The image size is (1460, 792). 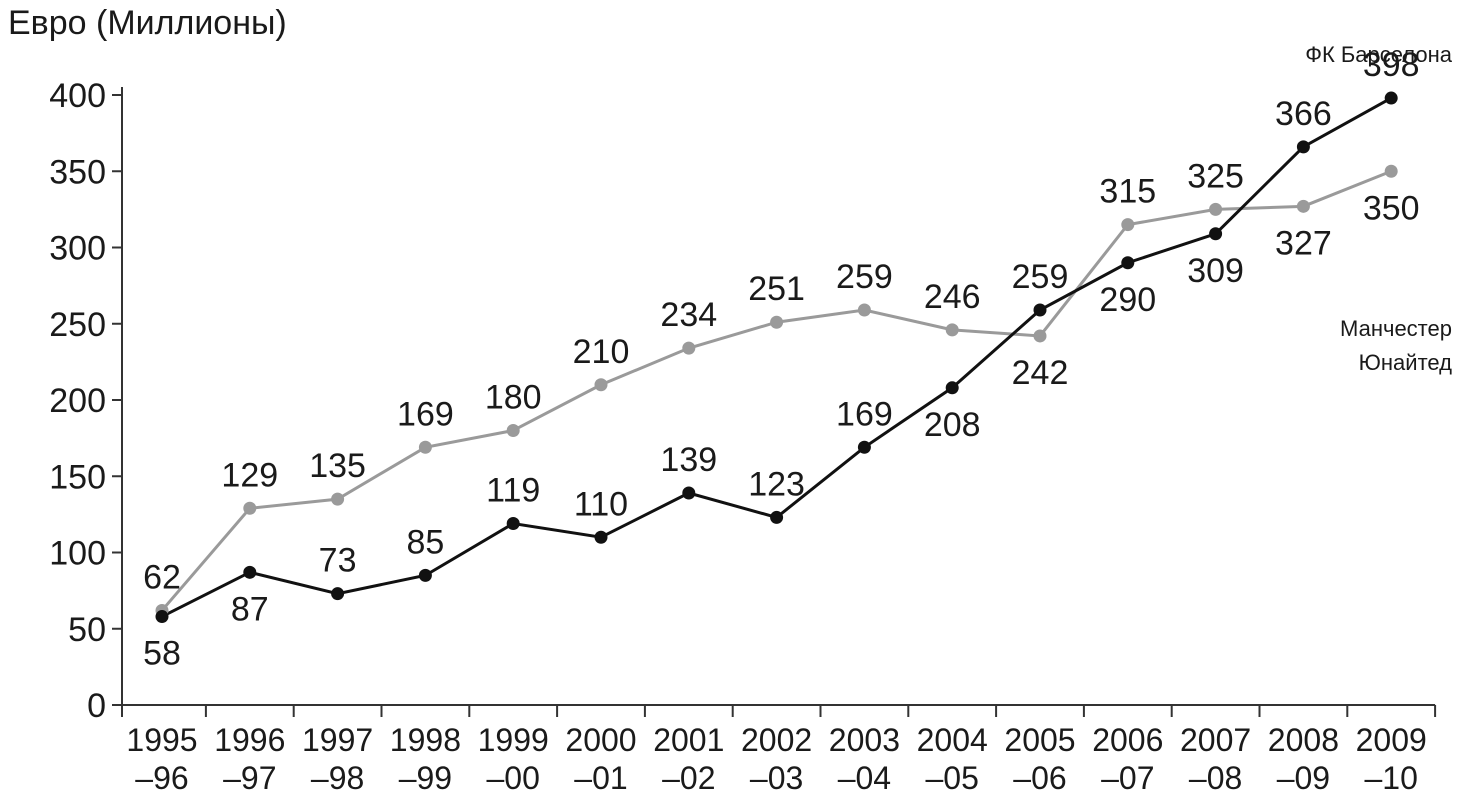 What do you see at coordinates (1215, 271) in the screenshot?
I see `data-label: 309` at bounding box center [1215, 271].